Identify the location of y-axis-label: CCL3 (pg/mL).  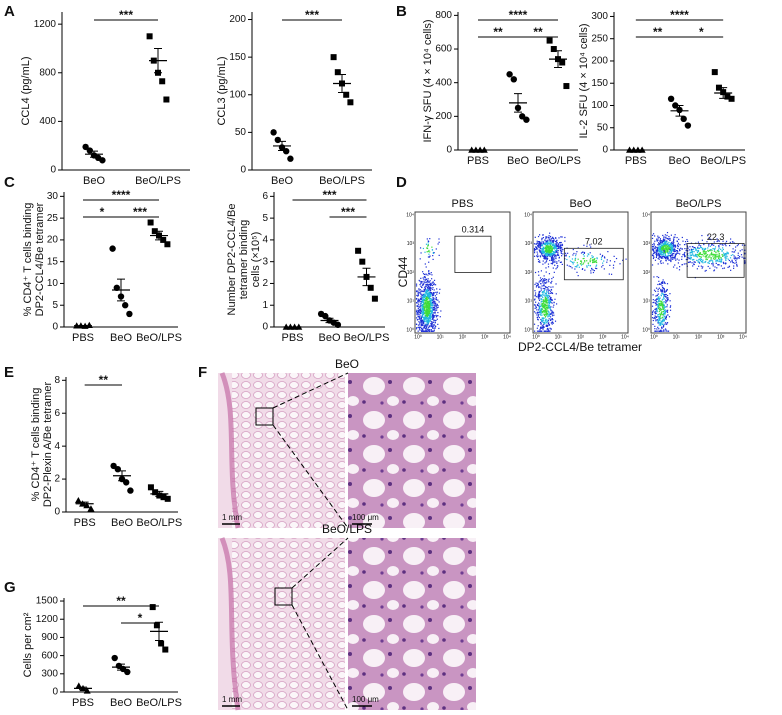
(222, 90).